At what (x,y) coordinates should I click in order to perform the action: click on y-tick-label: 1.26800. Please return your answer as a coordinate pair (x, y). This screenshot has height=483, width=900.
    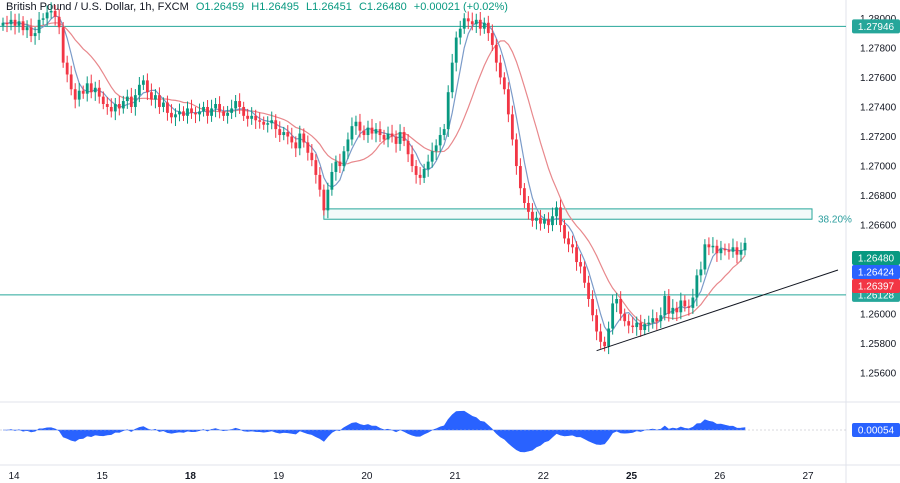
    Looking at the image, I should click on (878, 196).